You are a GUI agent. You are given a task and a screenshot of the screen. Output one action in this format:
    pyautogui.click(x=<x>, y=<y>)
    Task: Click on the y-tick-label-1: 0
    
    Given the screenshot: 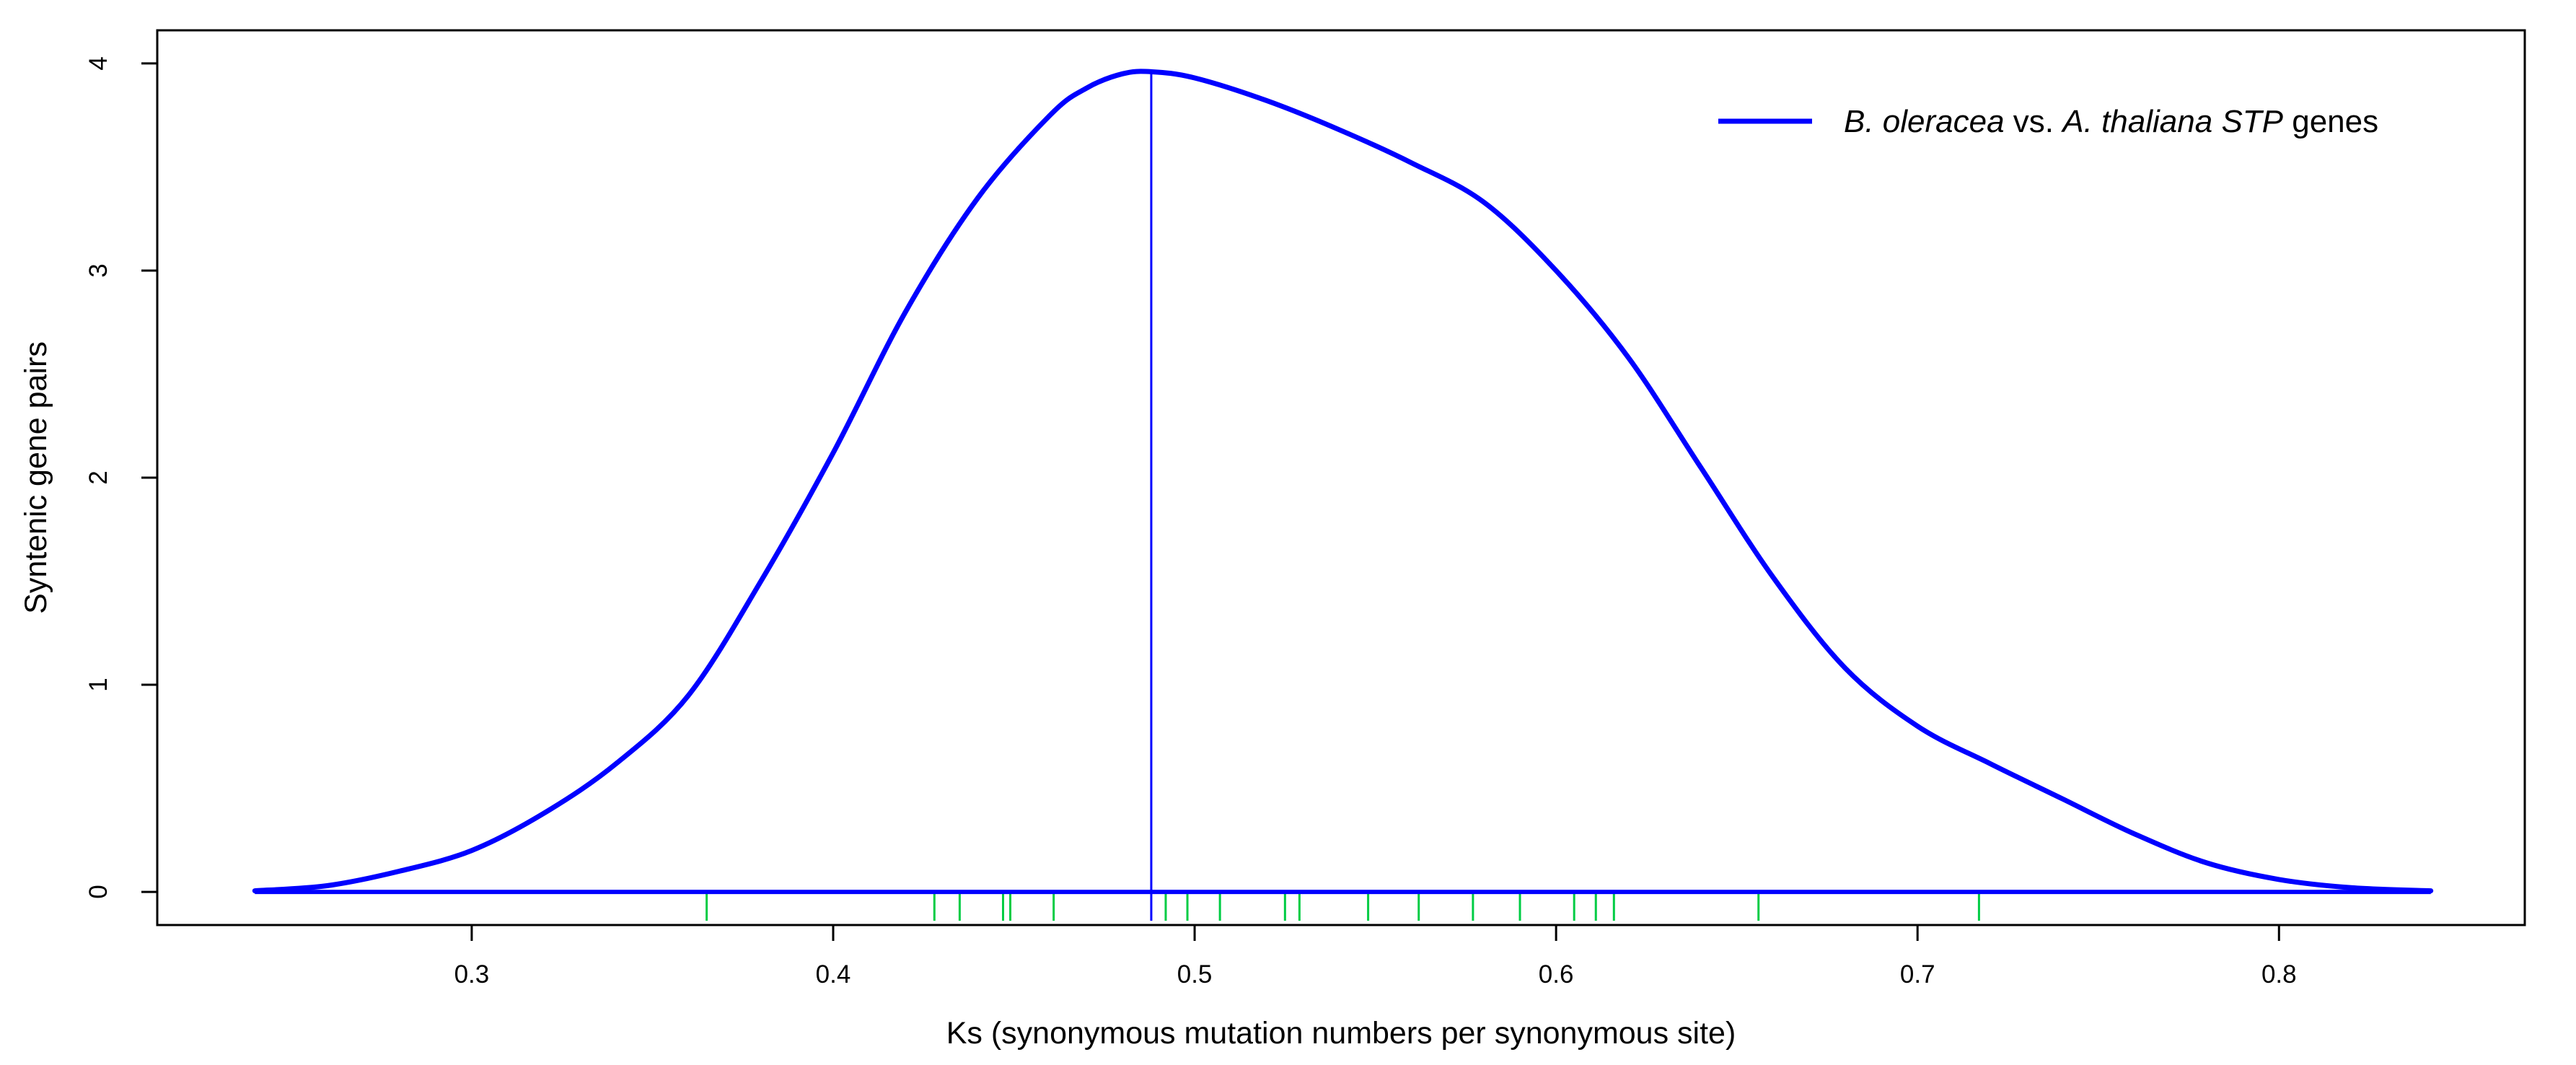 What is the action you would take?
    pyautogui.click(x=98, y=891)
    